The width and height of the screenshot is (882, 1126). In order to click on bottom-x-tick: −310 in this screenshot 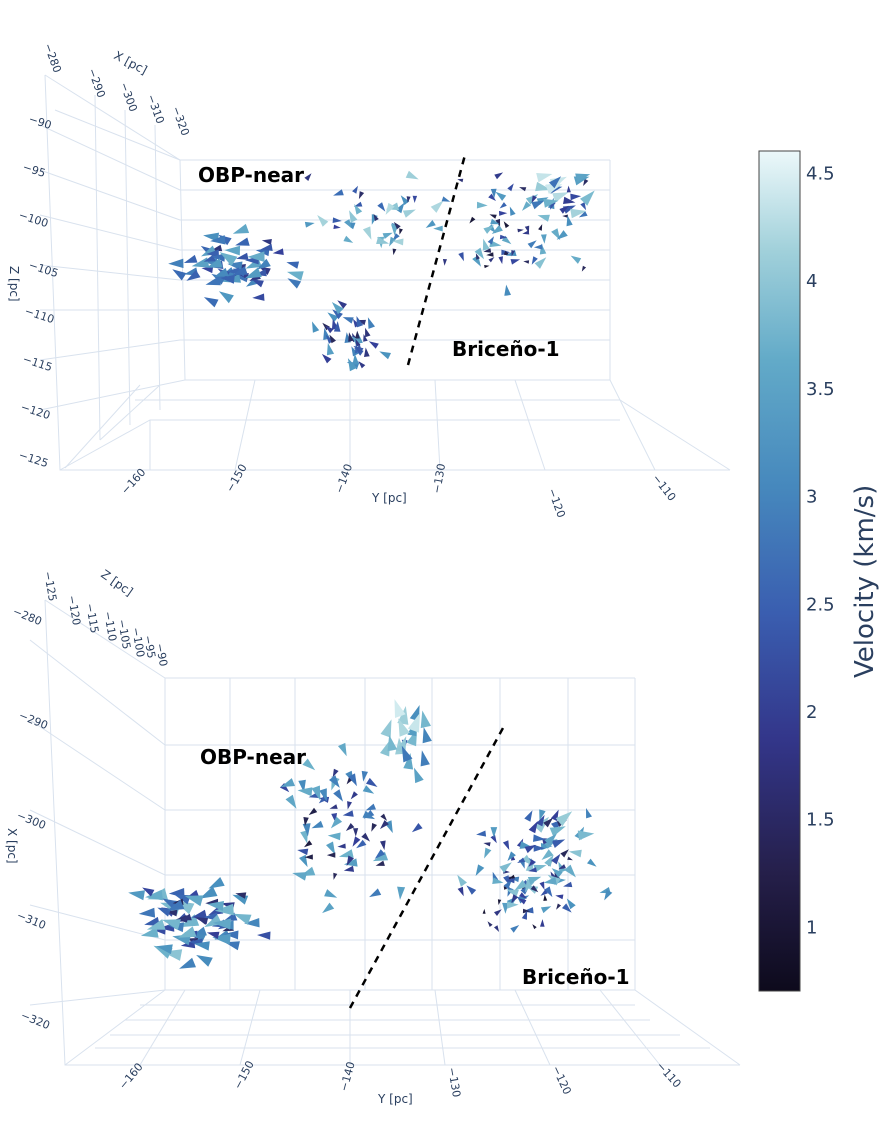, I will do `click(31, 920)`.